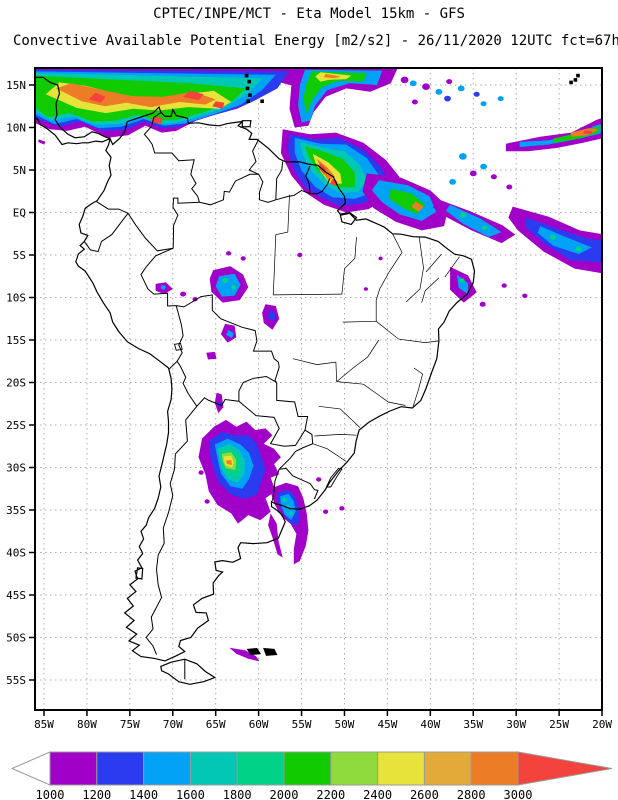 This screenshot has width=618, height=800. What do you see at coordinates (259, 724) in the screenshot?
I see `lon-tick-label: 60W` at bounding box center [259, 724].